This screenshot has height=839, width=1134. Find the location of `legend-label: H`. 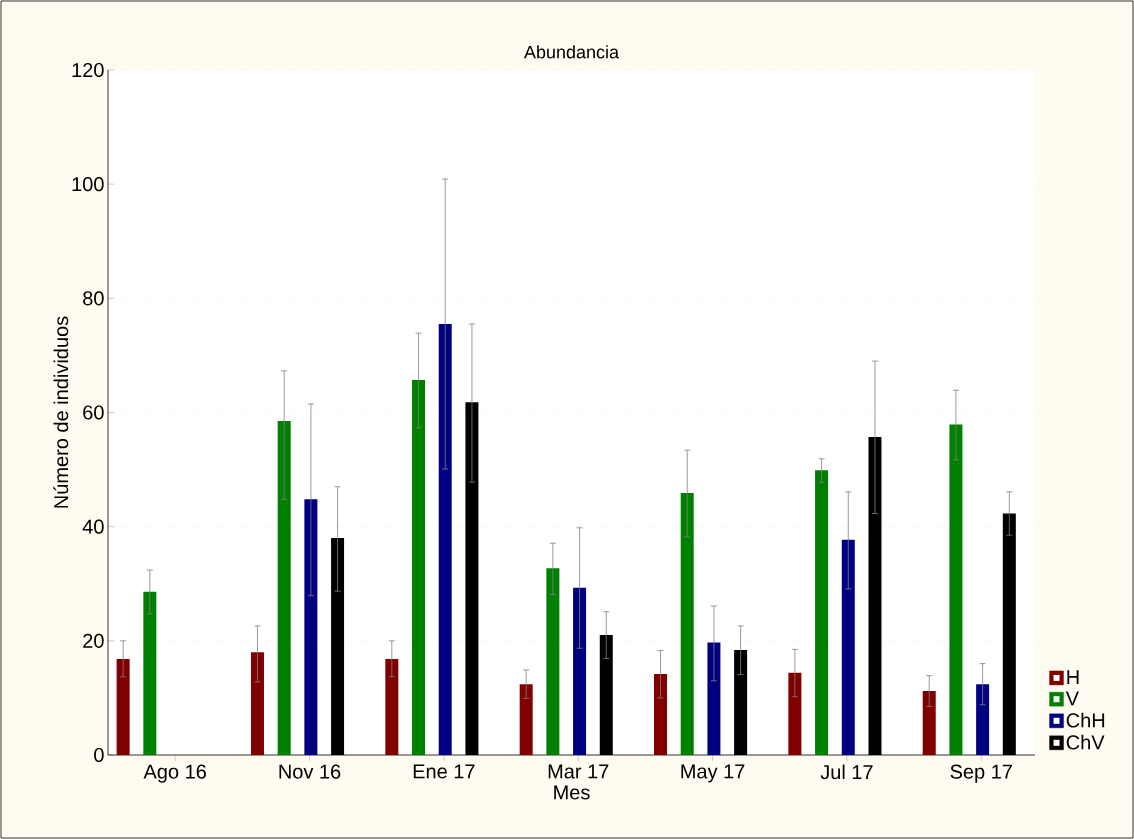

legend-label: H is located at coordinates (1073, 677).